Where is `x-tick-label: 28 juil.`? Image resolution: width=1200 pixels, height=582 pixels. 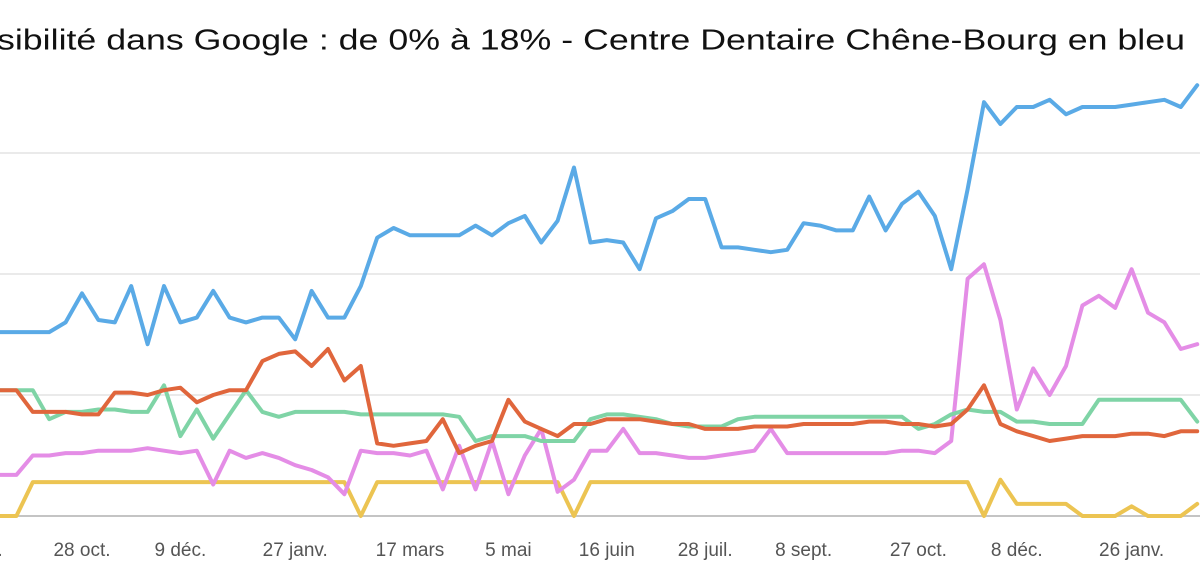 x-tick-label: 28 juil. is located at coordinates (705, 550).